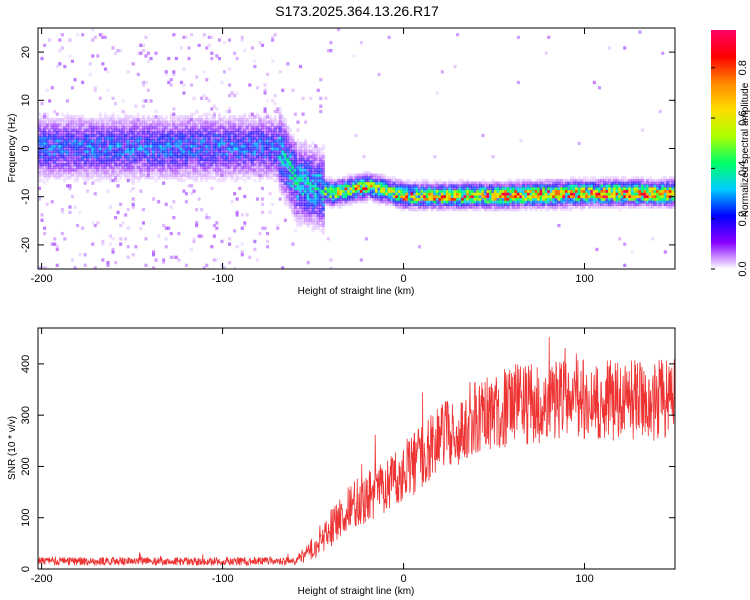 The image size is (750, 600). I want to click on y-tick-label: 100, so click(26, 518).